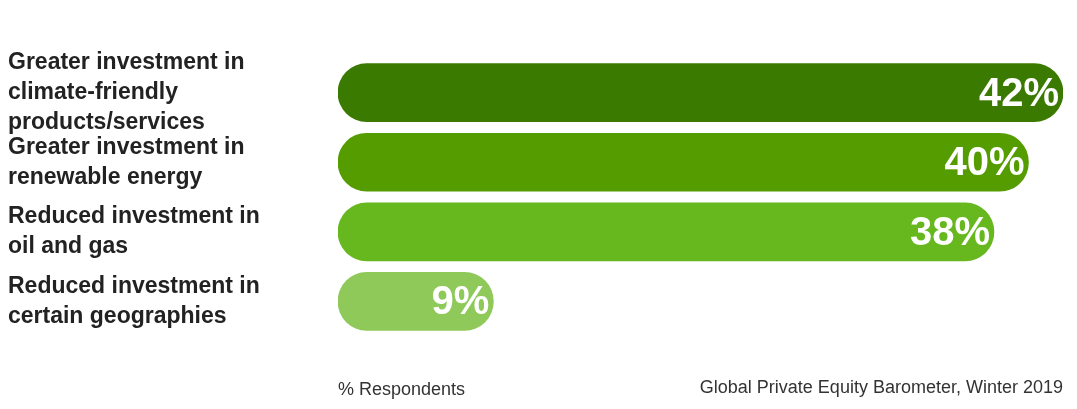 The image size is (1077, 409). I want to click on data-label: 40%, so click(984, 161).